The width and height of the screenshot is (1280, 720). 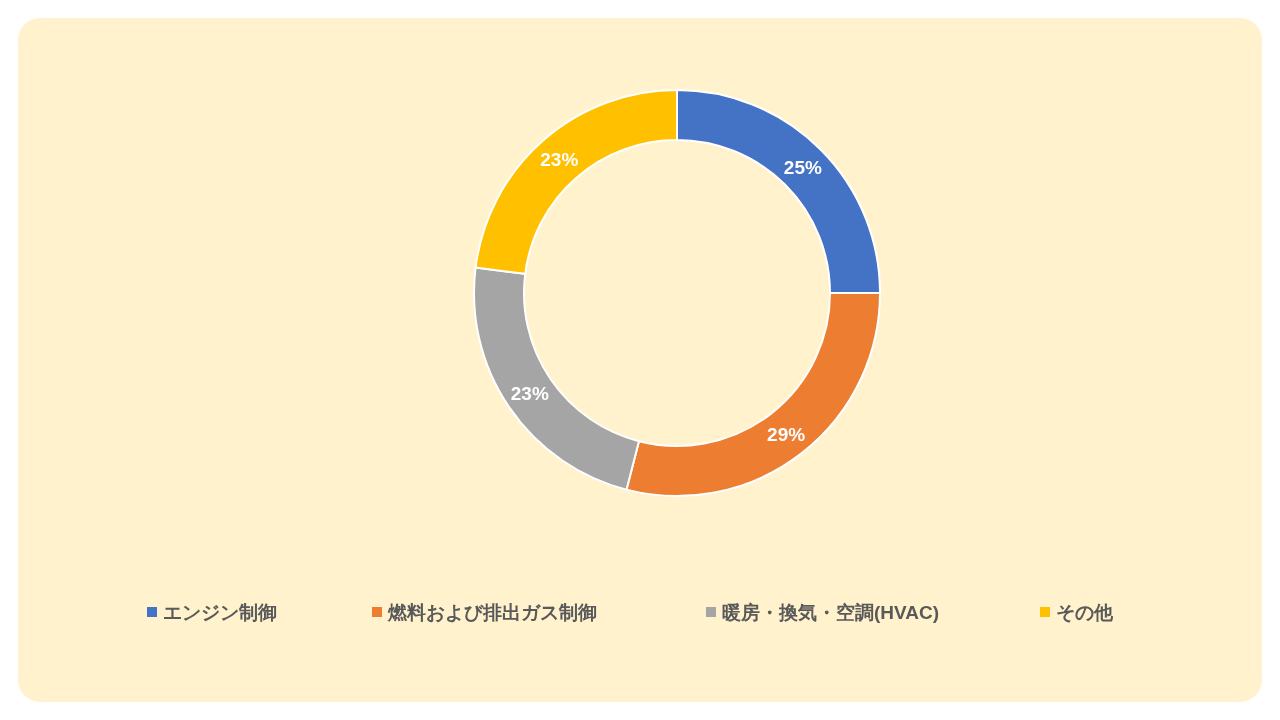 What do you see at coordinates (492, 612) in the screenshot?
I see `legend-label: 燃料および排出ガス制御` at bounding box center [492, 612].